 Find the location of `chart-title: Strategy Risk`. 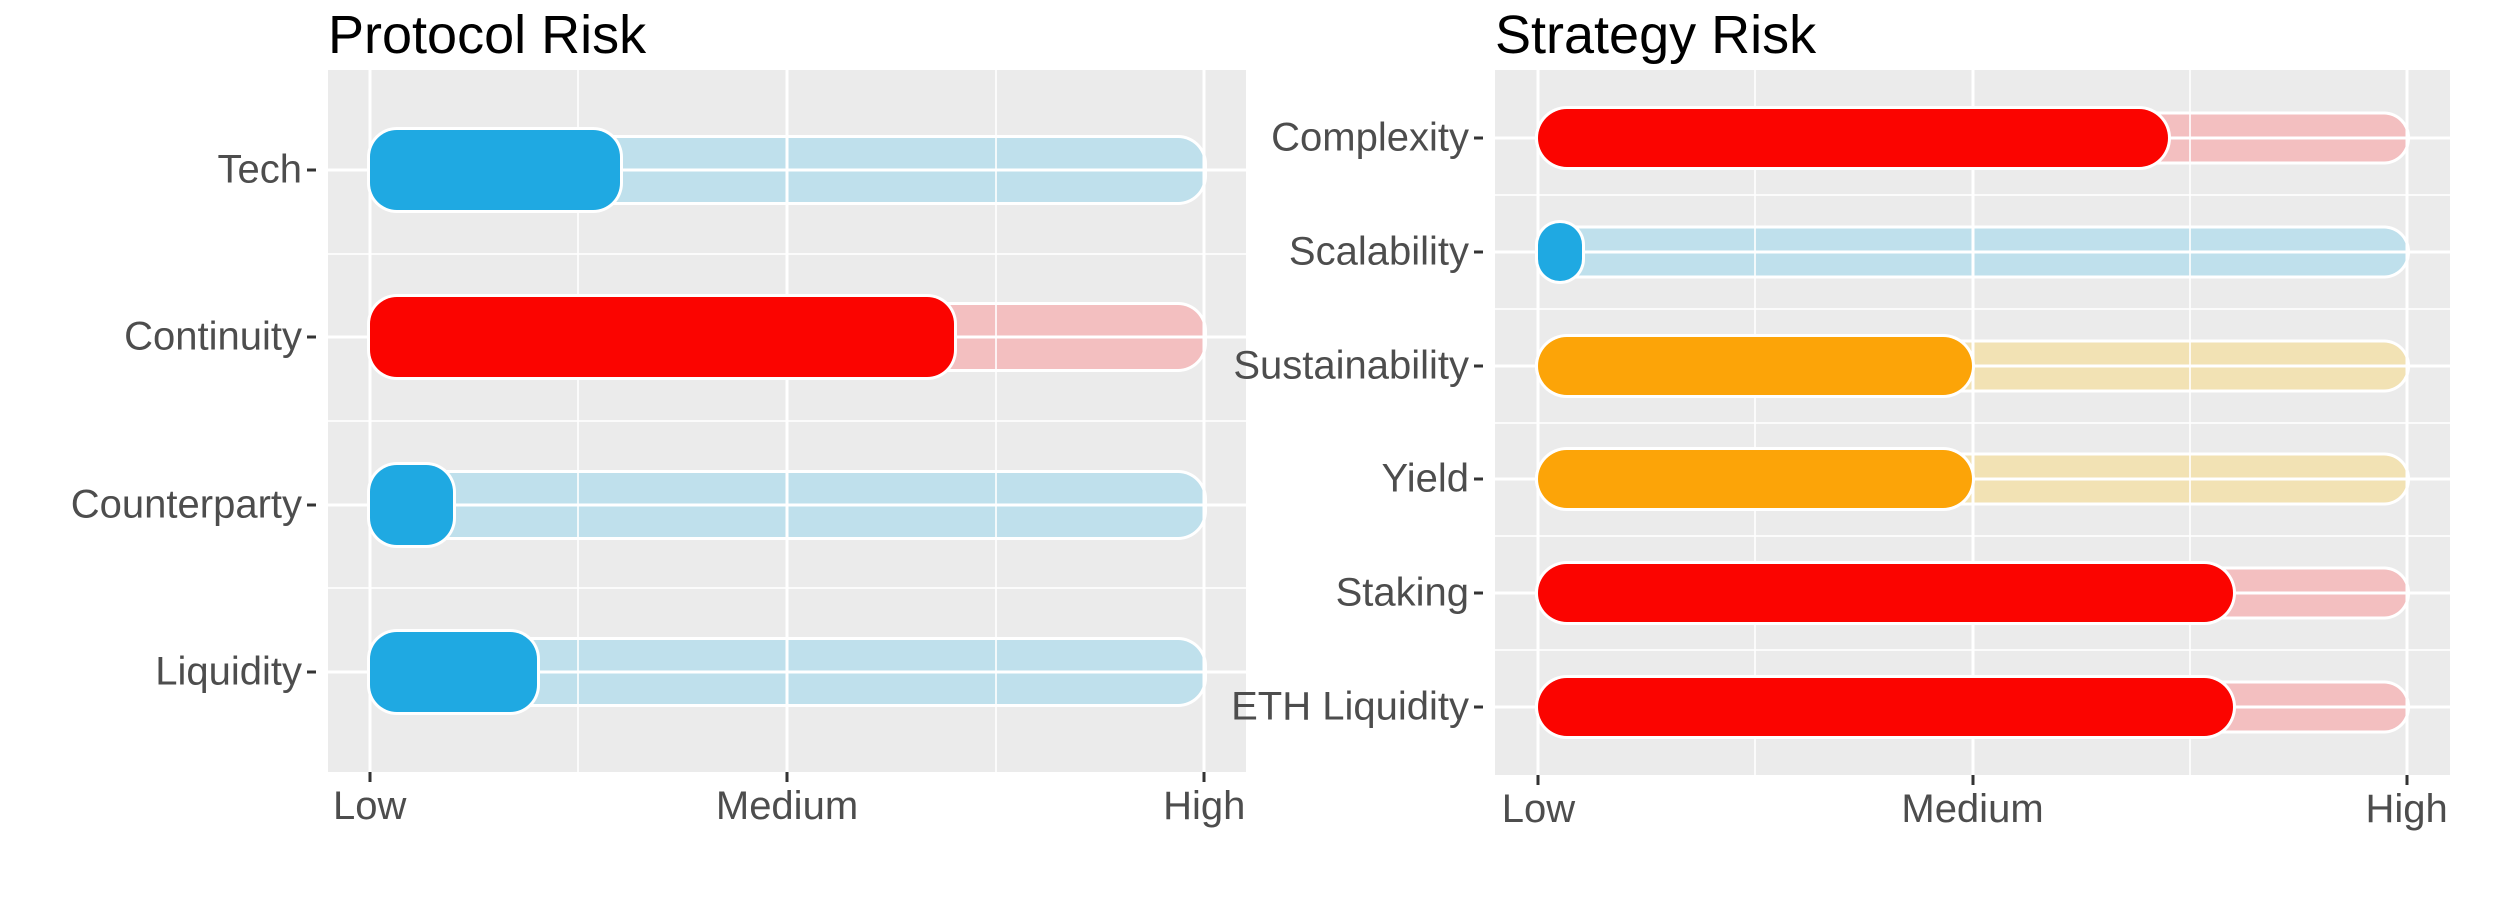

chart-title: Strategy Risk is located at coordinates (1656, 35).